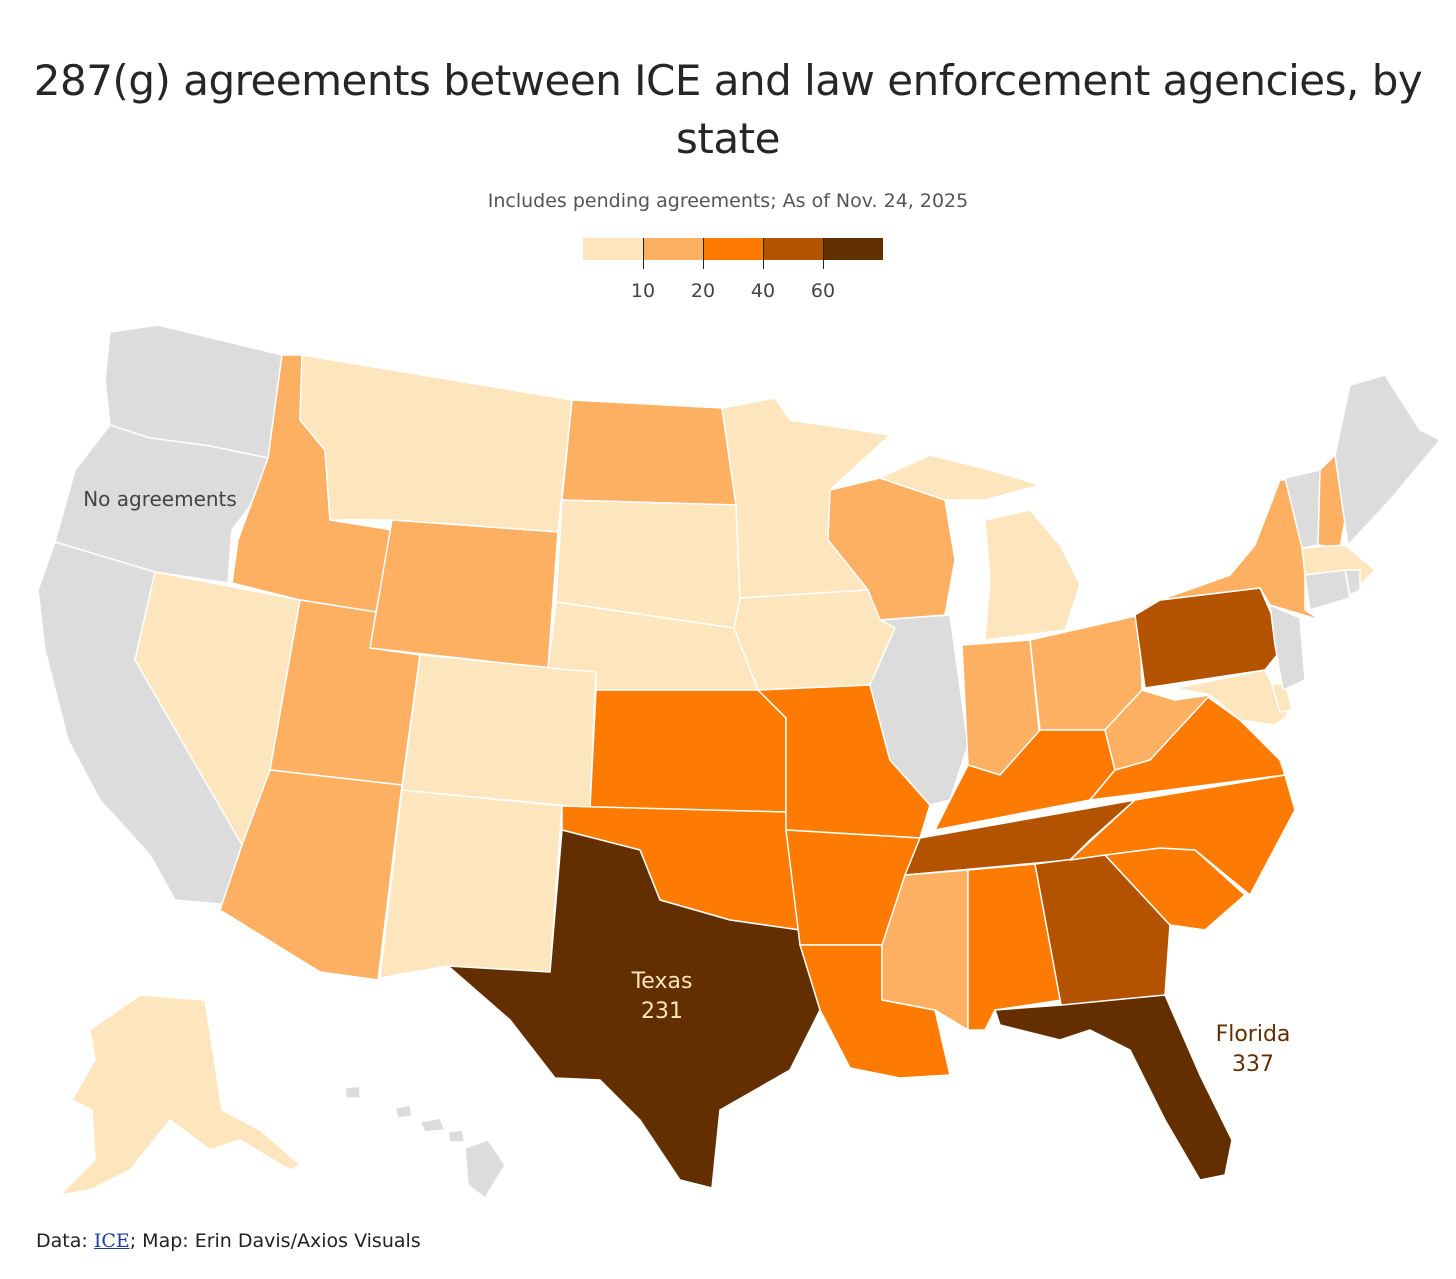 This screenshot has height=1279, width=1456. I want to click on state-hawaii-islands, so click(405, 1114).